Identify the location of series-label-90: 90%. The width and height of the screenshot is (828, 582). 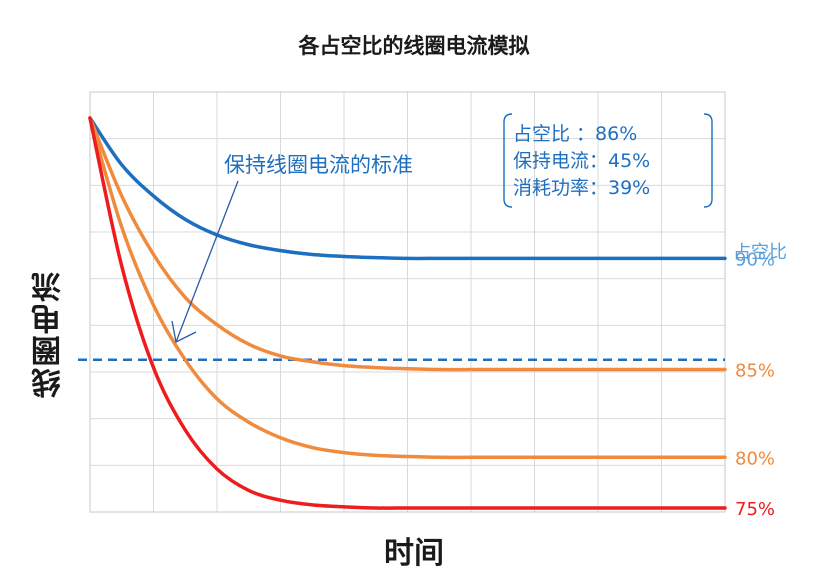
(755, 259).